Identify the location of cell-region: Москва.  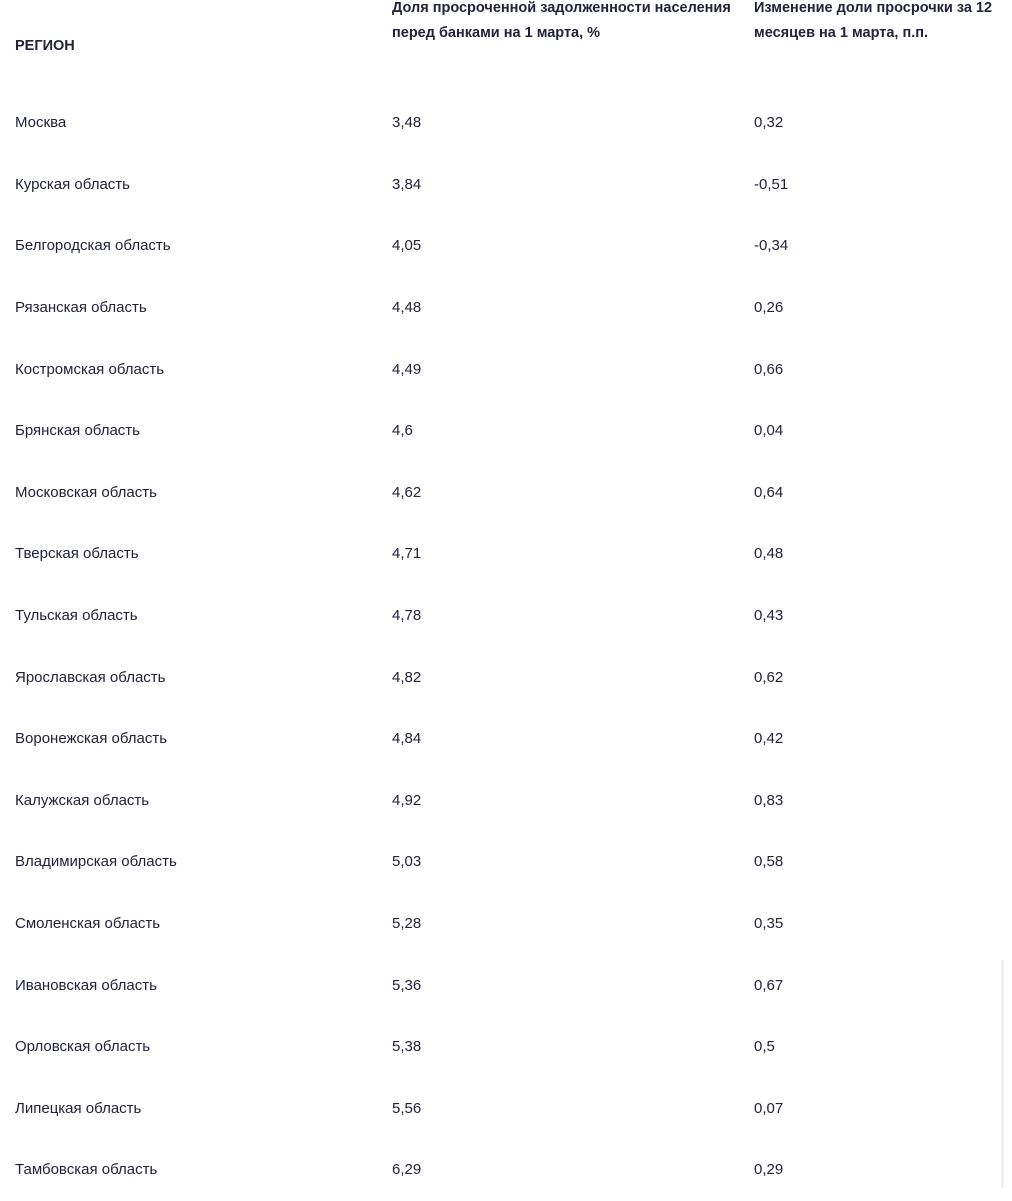
(41, 123).